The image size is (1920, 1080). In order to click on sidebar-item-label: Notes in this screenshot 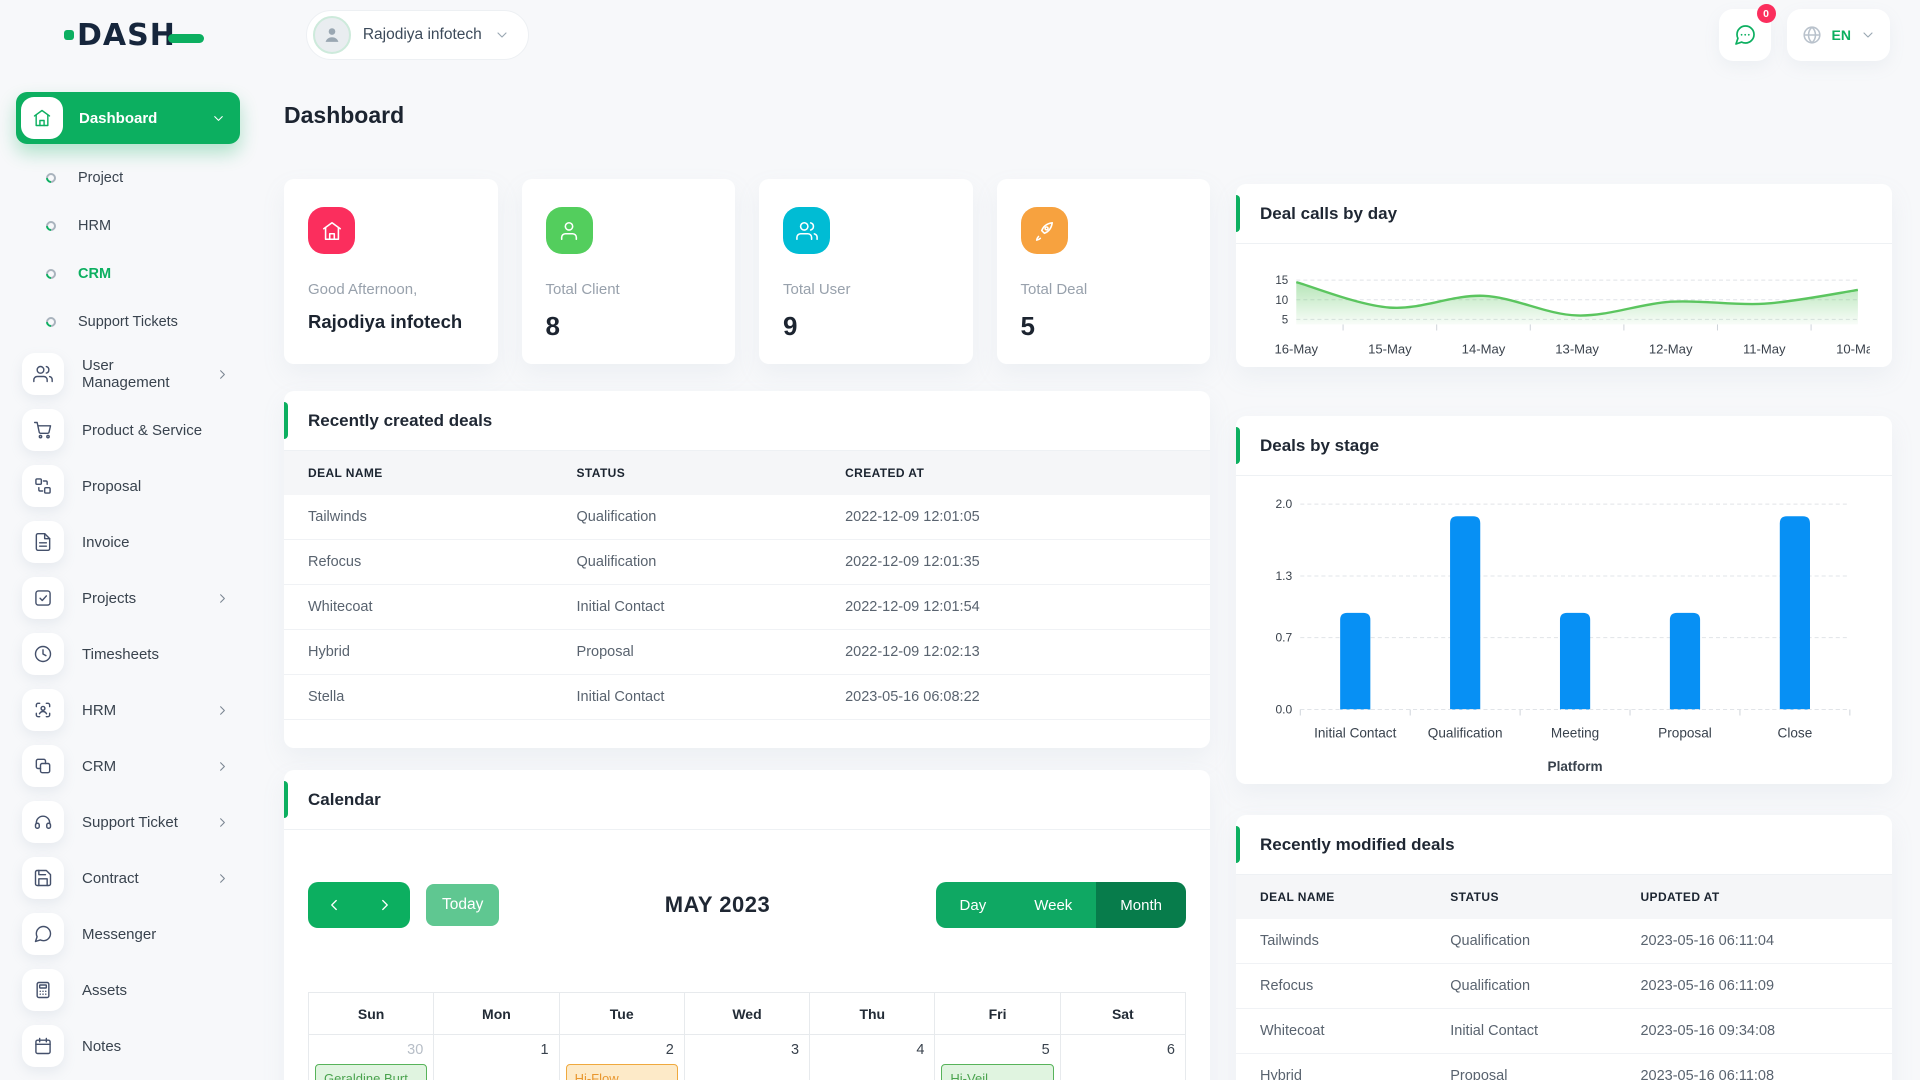, I will do `click(102, 1046)`.